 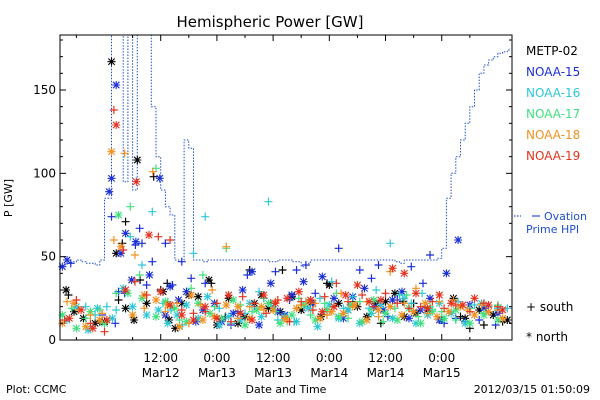 What do you see at coordinates (549, 322) in the screenshot?
I see `marker-legend: + south * north` at bounding box center [549, 322].